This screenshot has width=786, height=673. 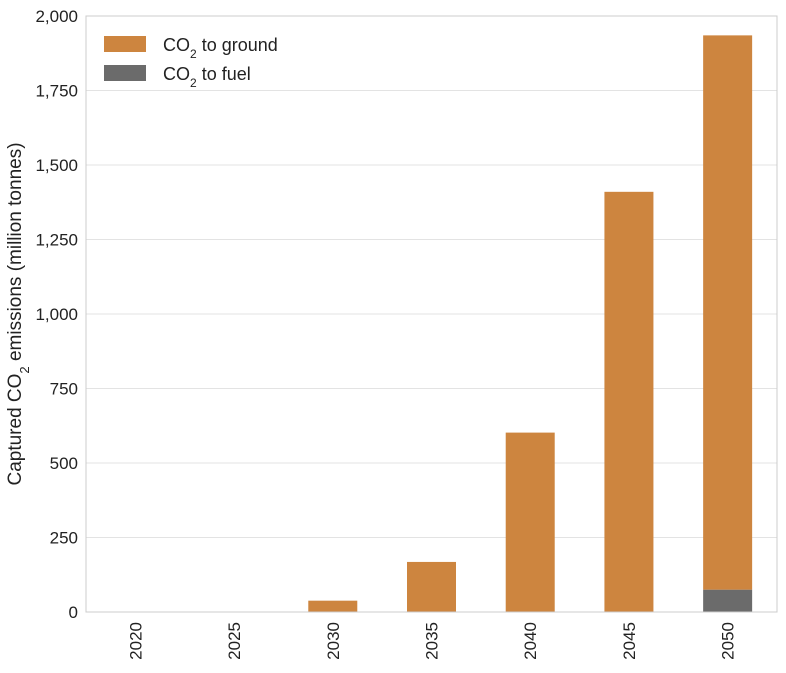 I want to click on x-tick-label: 2025, so click(x=234, y=641).